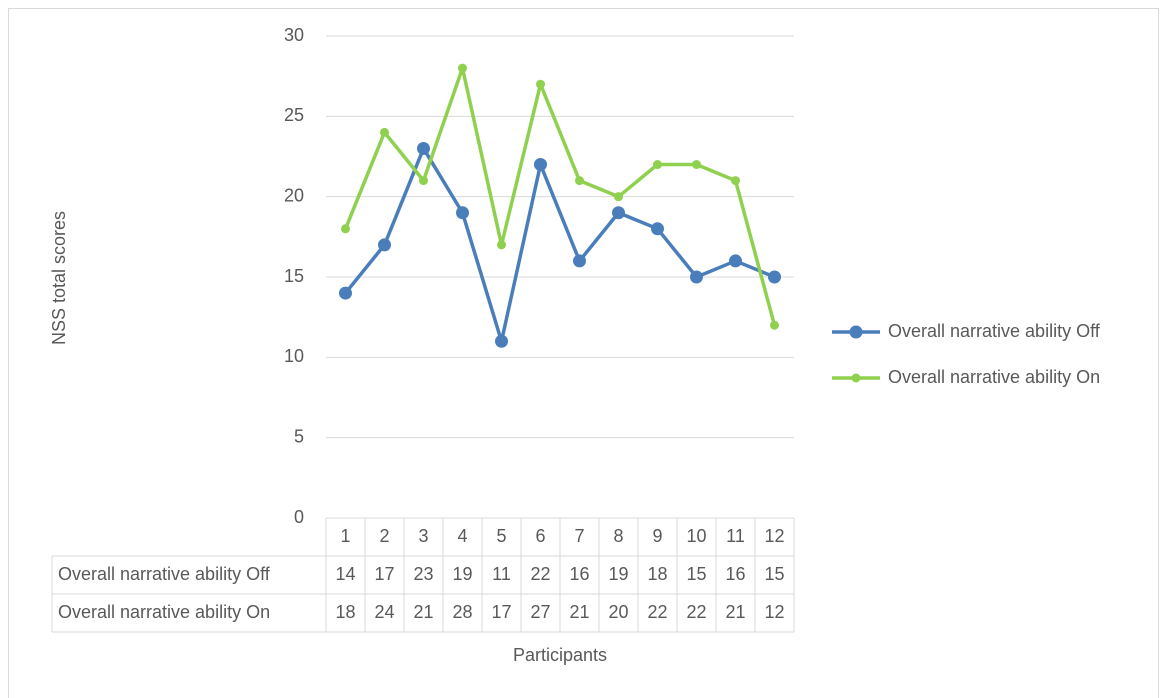  I want to click on table-value: 14, so click(345, 574).